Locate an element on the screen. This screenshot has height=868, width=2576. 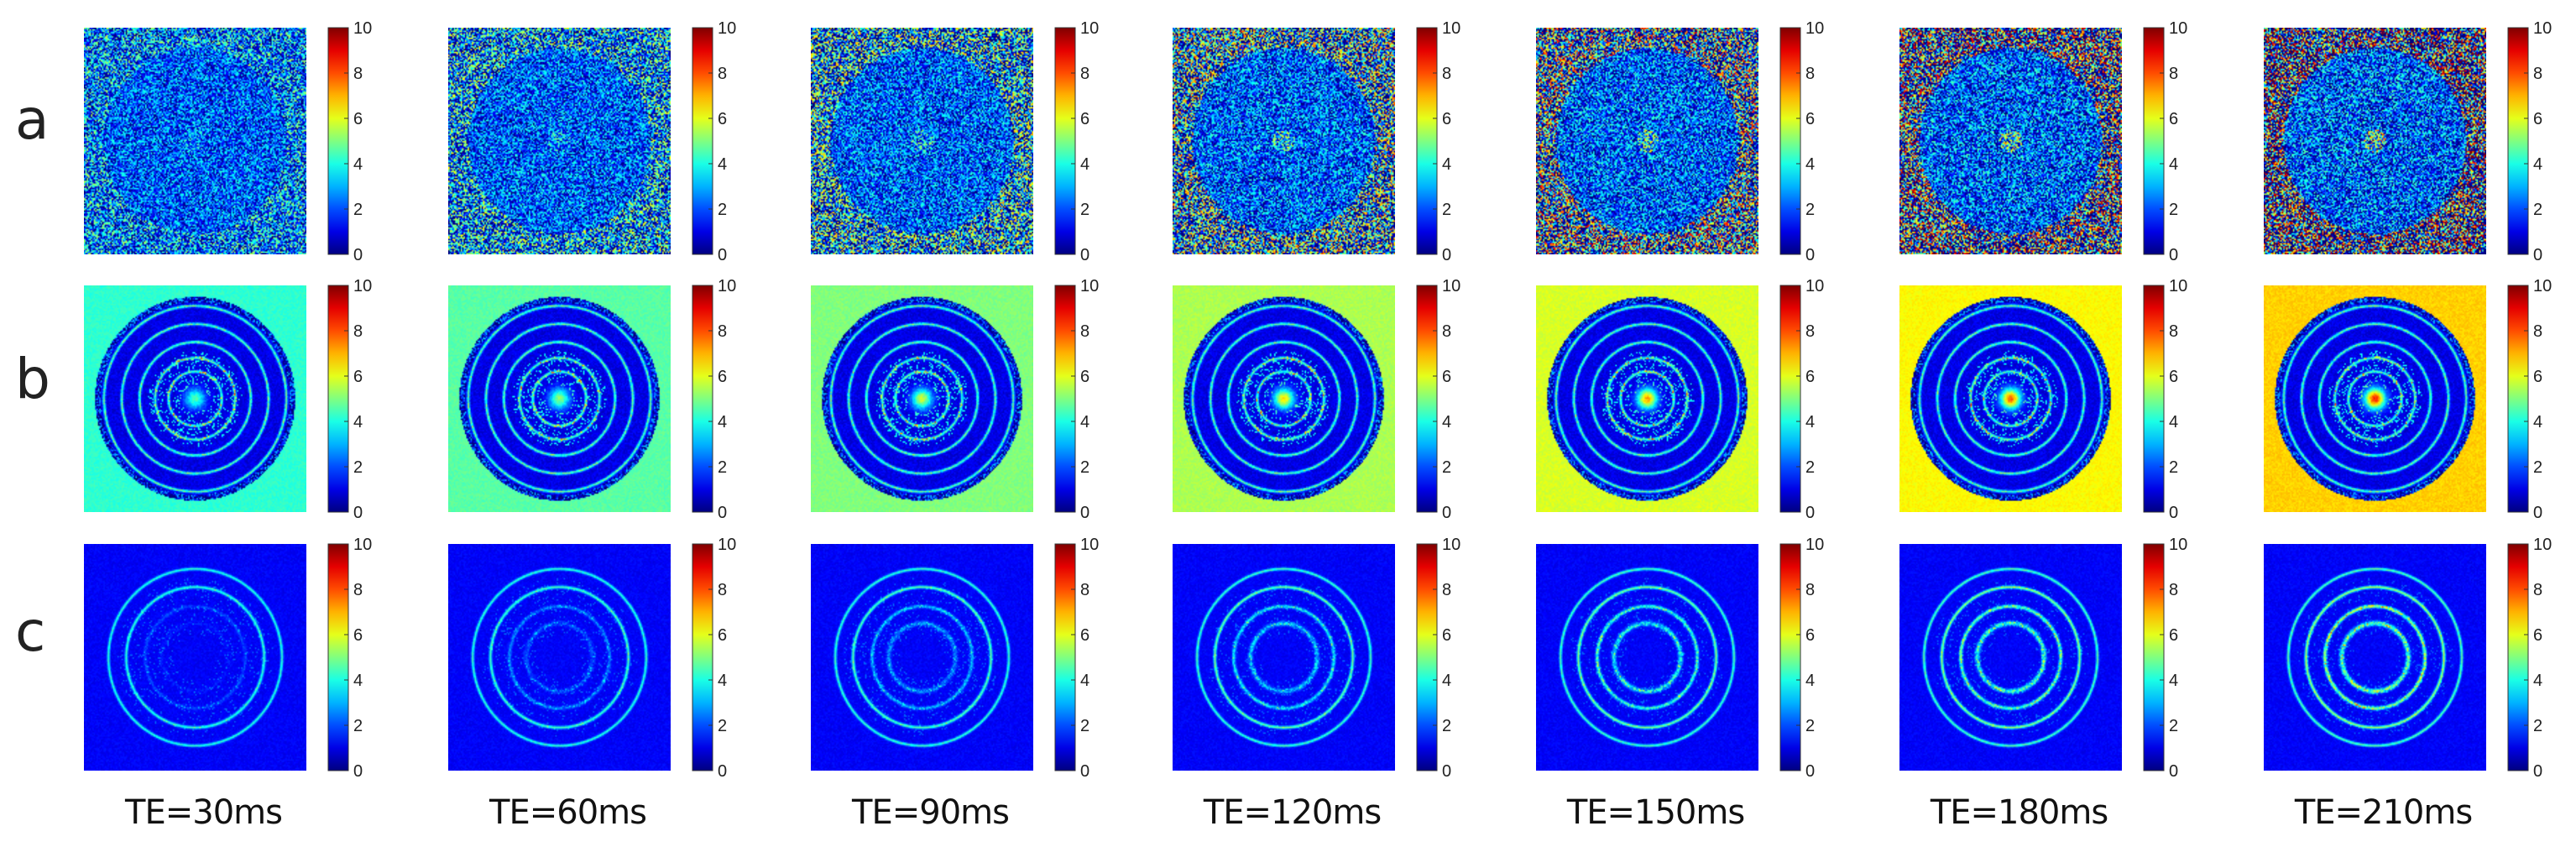
colorbar-a-2: 0 2 4 6 8 10 is located at coordinates (714, 141).